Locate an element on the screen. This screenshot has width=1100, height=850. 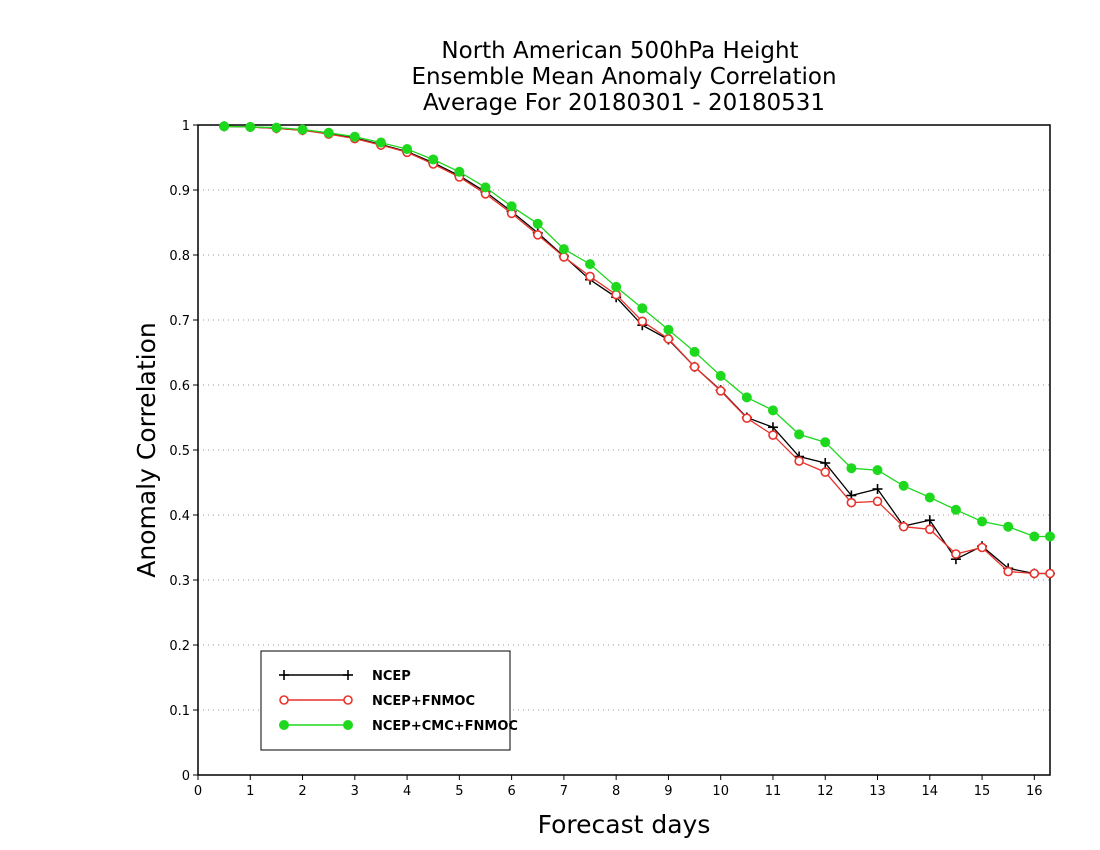
y-tick-label-0: 0 is located at coordinates (186, 776).